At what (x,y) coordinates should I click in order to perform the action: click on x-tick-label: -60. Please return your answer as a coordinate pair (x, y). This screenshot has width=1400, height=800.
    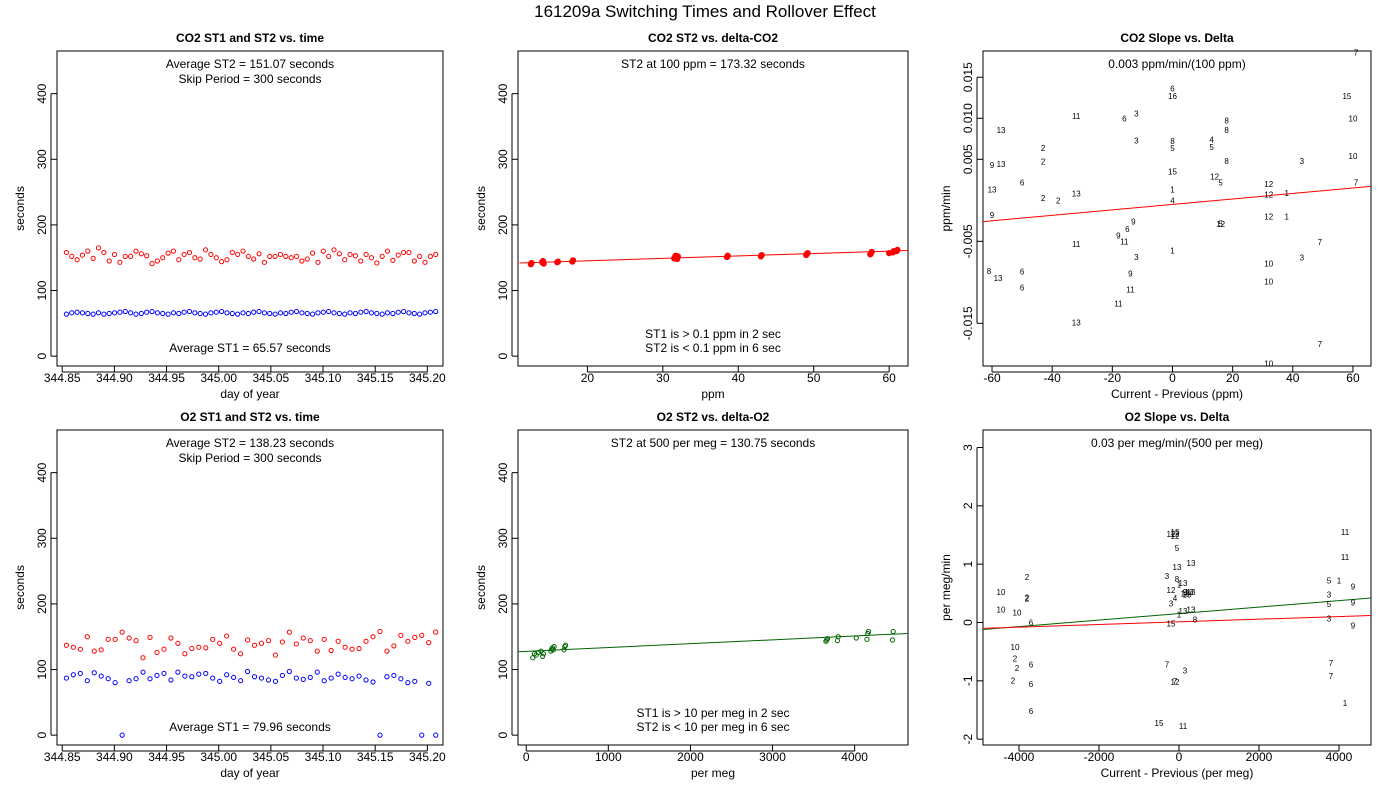
    Looking at the image, I should click on (992, 378).